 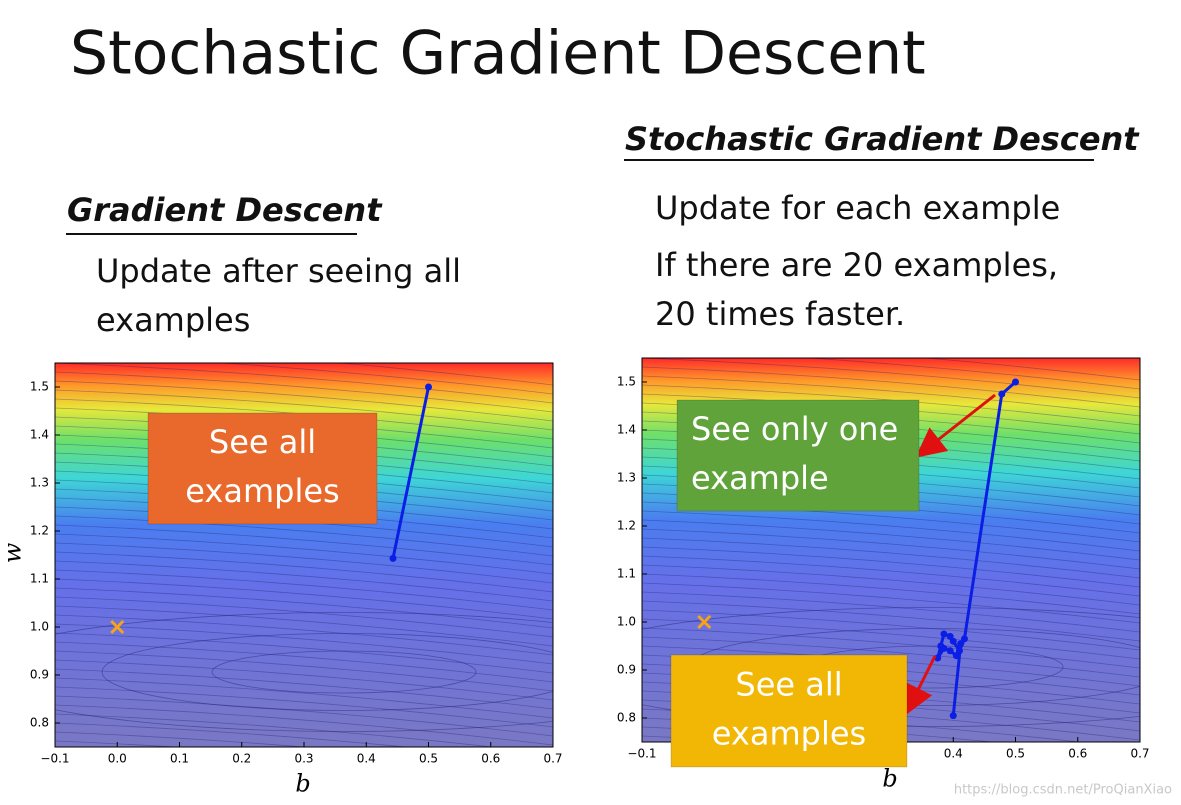 What do you see at coordinates (856, 265) in the screenshot?
I see `body-text: If there are 20 examples,` at bounding box center [856, 265].